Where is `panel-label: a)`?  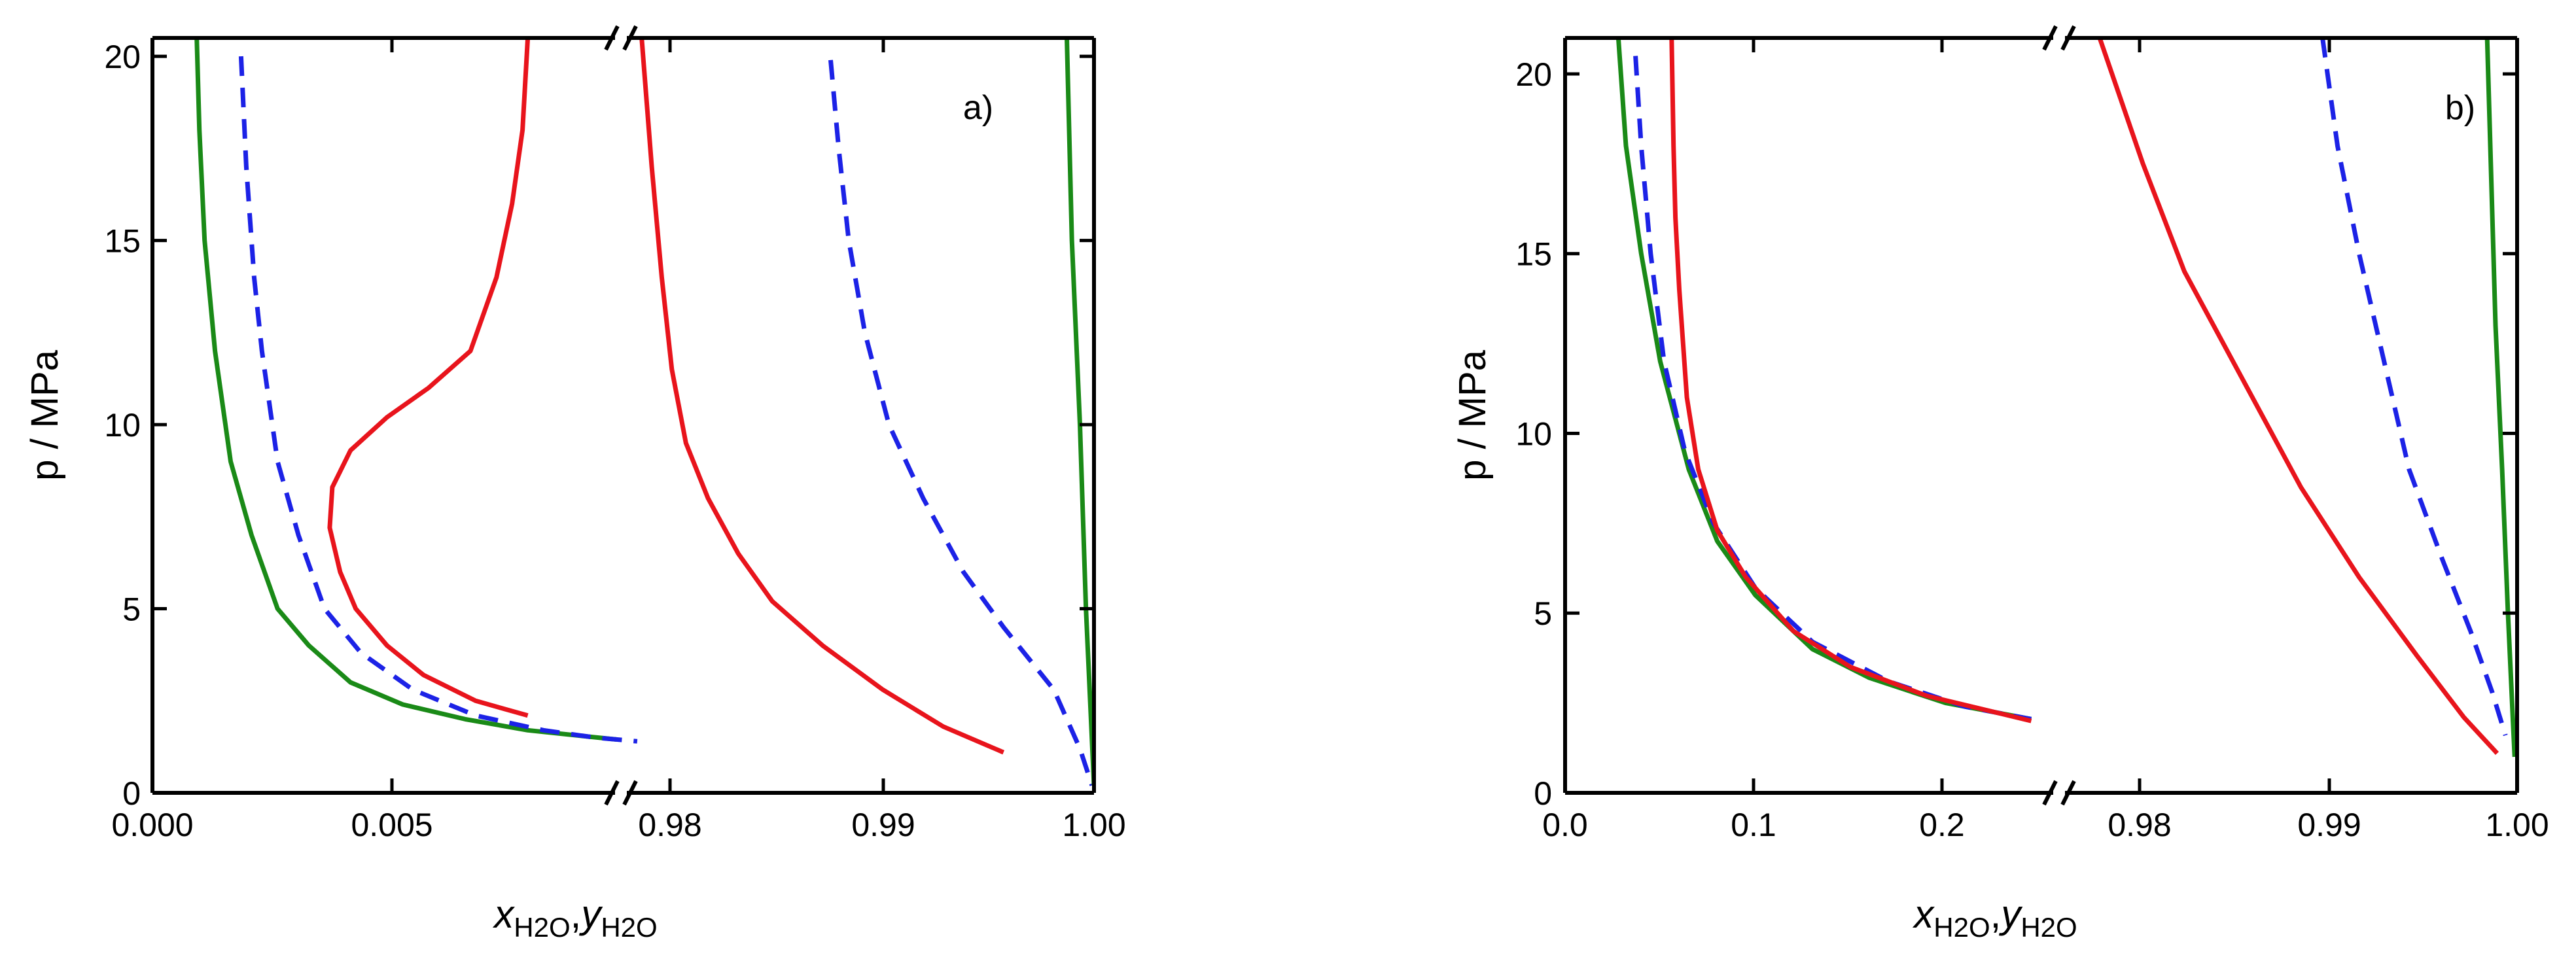 panel-label: a) is located at coordinates (978, 108).